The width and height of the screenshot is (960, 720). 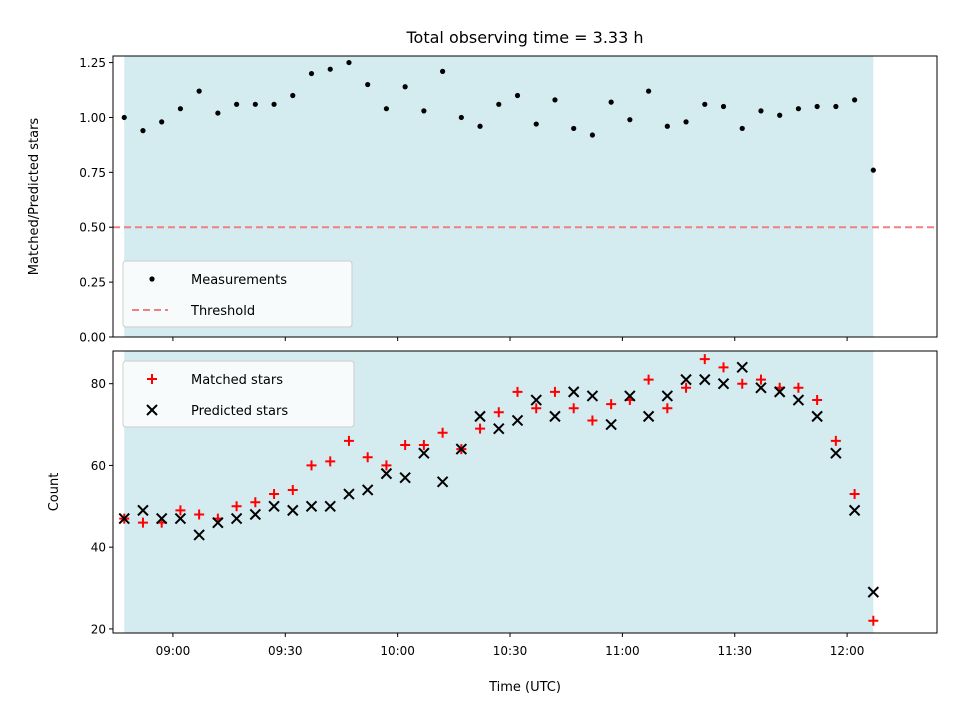 What do you see at coordinates (173, 651) in the screenshot?
I see `x-tick-label: 09:00` at bounding box center [173, 651].